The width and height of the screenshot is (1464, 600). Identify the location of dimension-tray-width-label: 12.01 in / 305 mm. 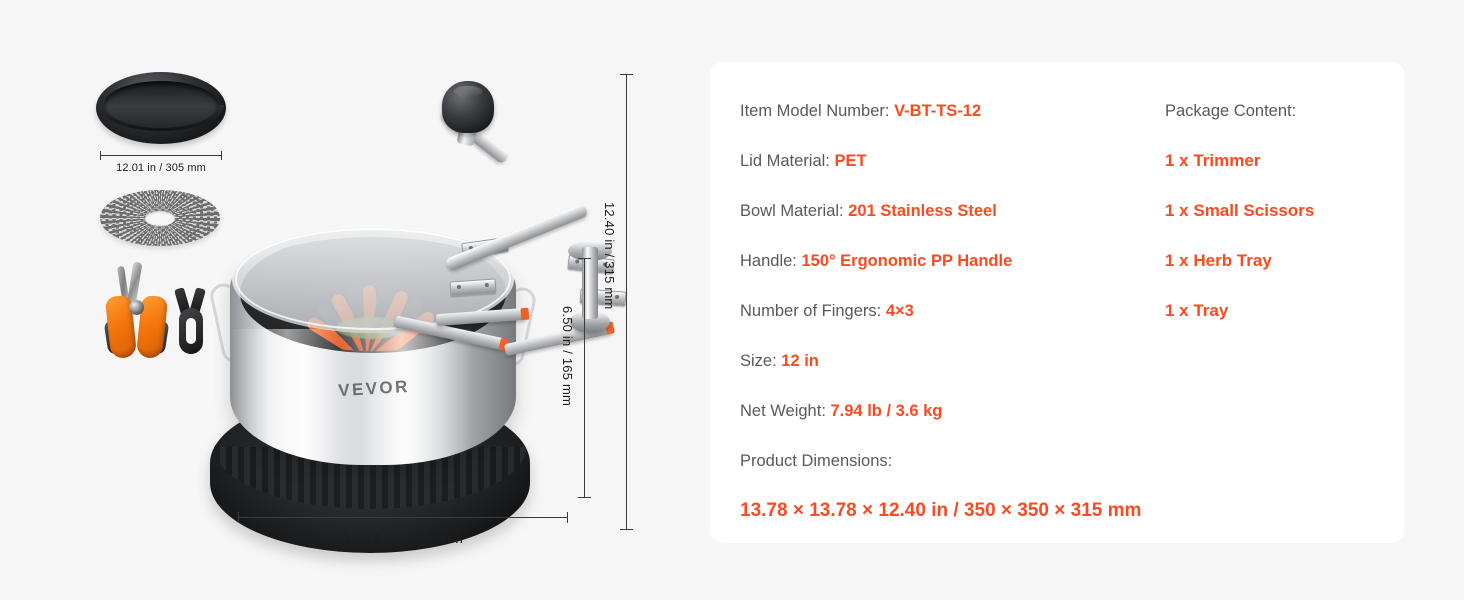
(161, 168).